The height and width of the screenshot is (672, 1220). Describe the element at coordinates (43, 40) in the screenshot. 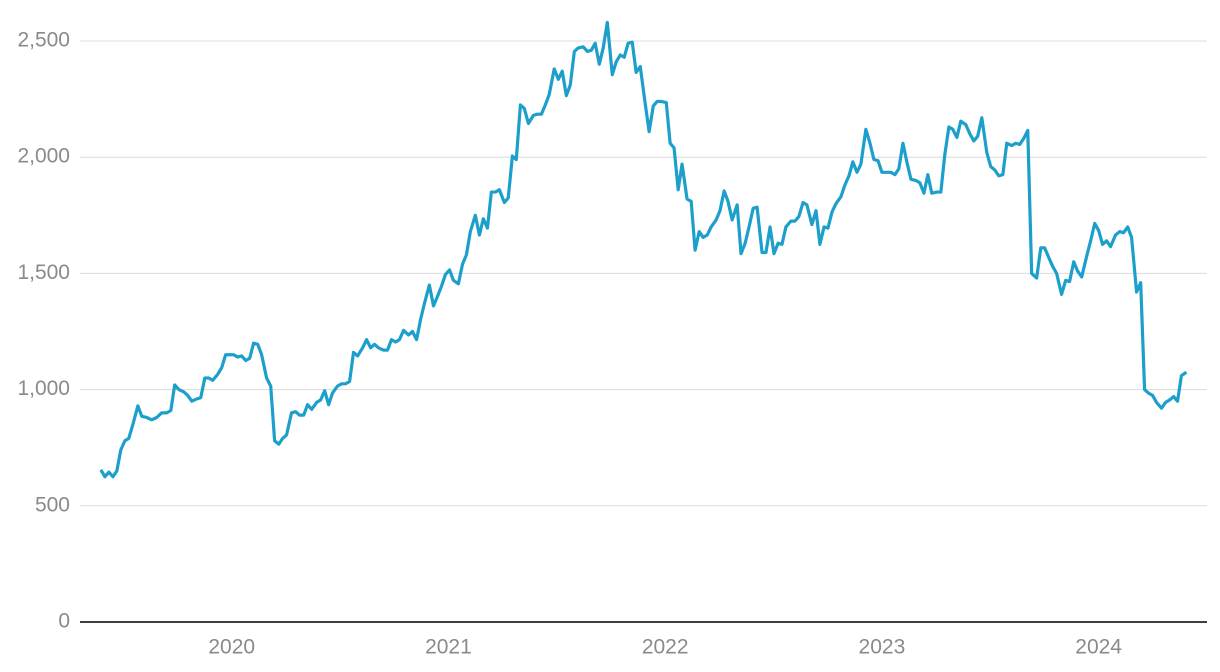

I see `y-tick-label: 2,500` at that location.